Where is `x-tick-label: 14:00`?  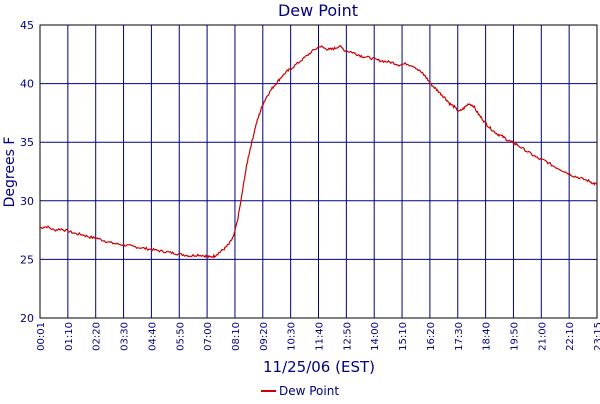 x-tick-label: 14:00 is located at coordinates (375, 336).